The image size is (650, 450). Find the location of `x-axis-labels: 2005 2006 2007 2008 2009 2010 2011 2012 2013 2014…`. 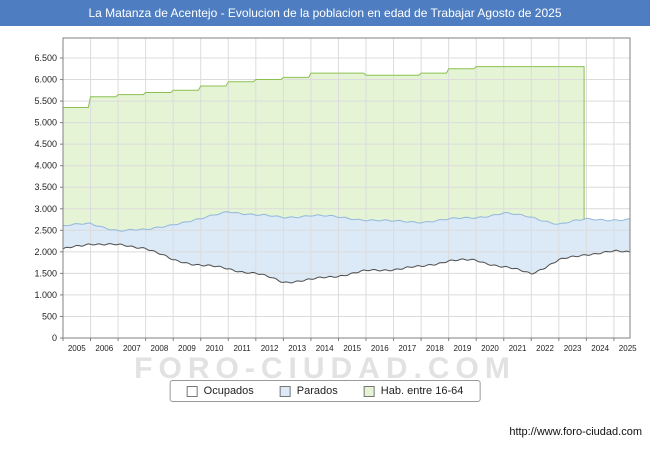

x-axis-labels: 2005 2006 2007 2008 2009 2010 2011 2012 2013 2014… is located at coordinates (352, 348).